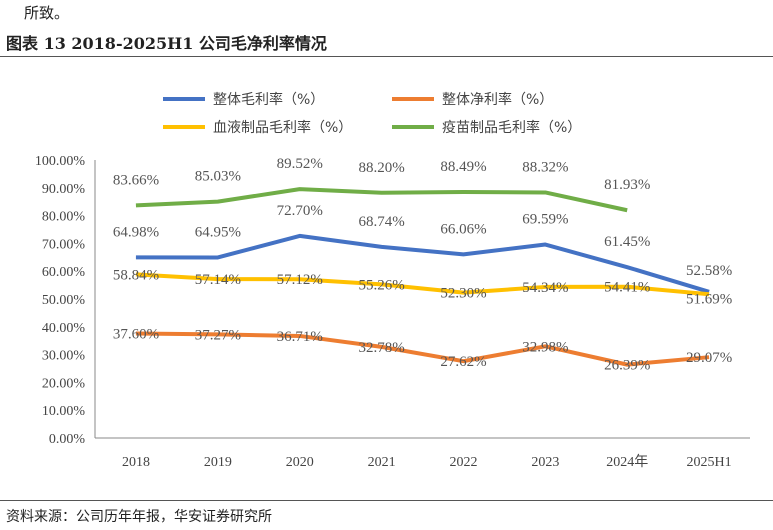 This screenshot has height=530, width=773. I want to click on legend-label: 血液制品毛利率（%）, so click(282, 127).